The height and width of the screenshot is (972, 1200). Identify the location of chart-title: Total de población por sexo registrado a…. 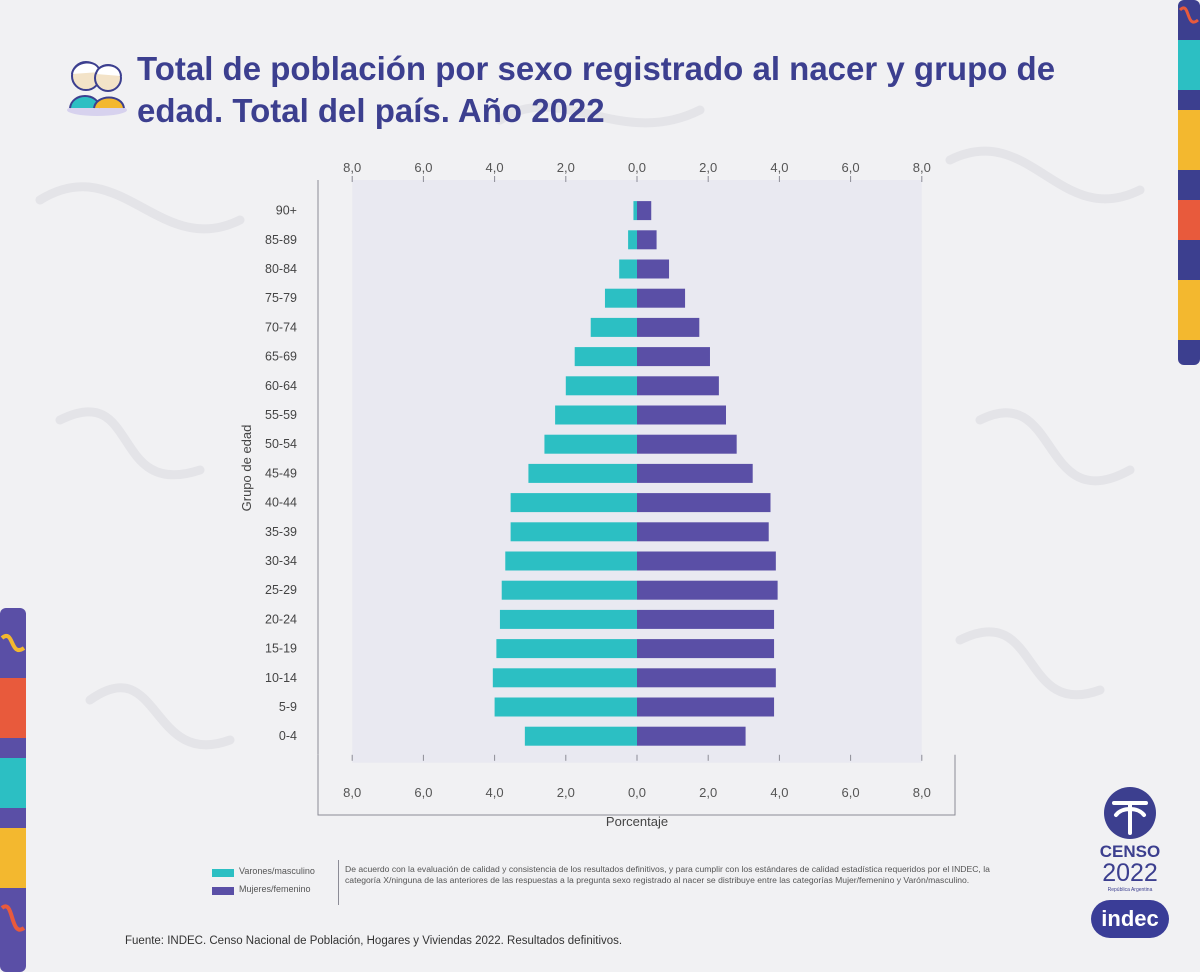
(596, 89).